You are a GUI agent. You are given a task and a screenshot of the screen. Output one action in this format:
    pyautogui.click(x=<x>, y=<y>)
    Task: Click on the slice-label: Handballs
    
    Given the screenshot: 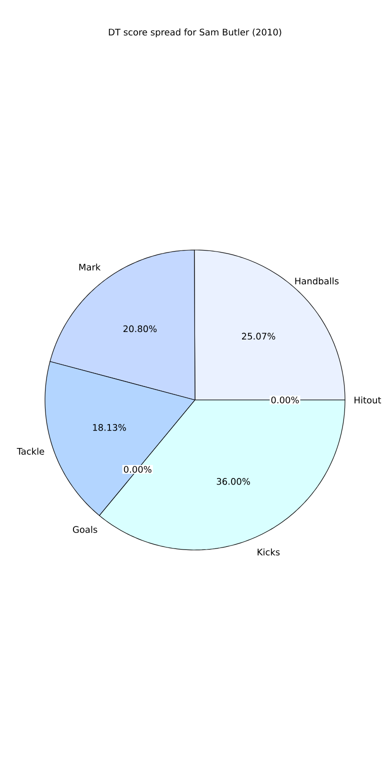 What is the action you would take?
    pyautogui.click(x=317, y=280)
    